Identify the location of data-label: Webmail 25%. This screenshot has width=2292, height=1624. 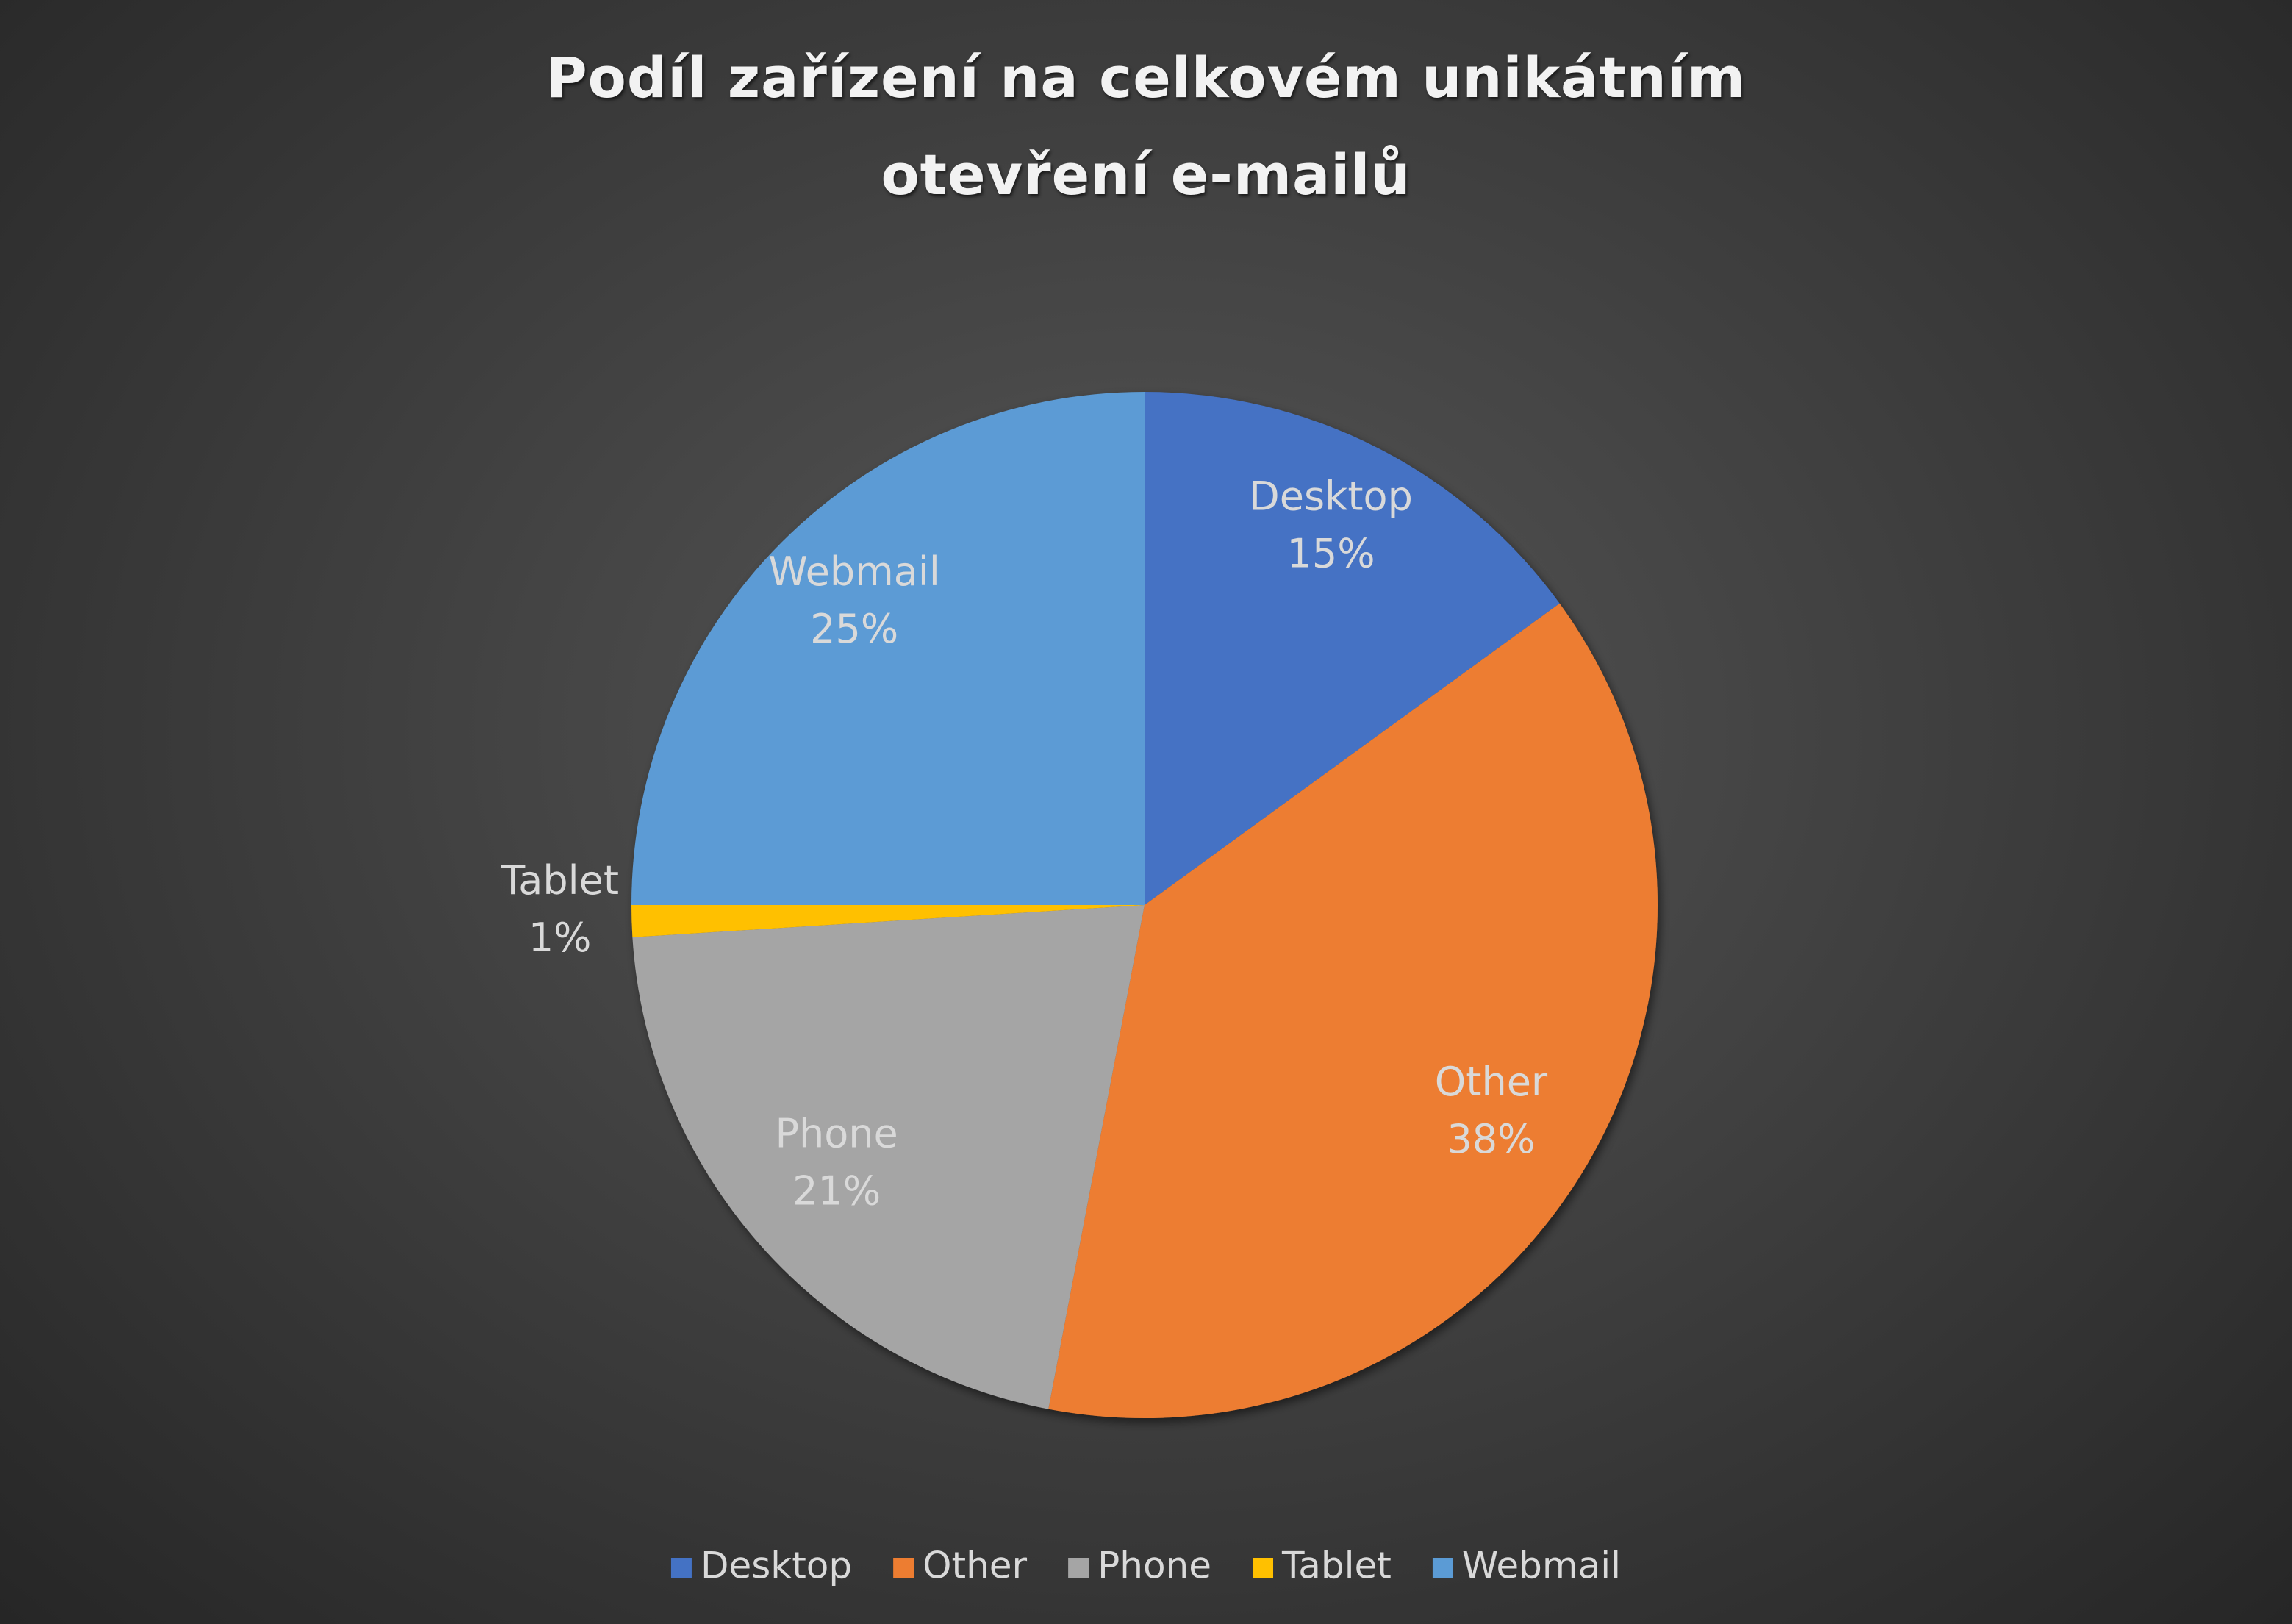
(853, 600).